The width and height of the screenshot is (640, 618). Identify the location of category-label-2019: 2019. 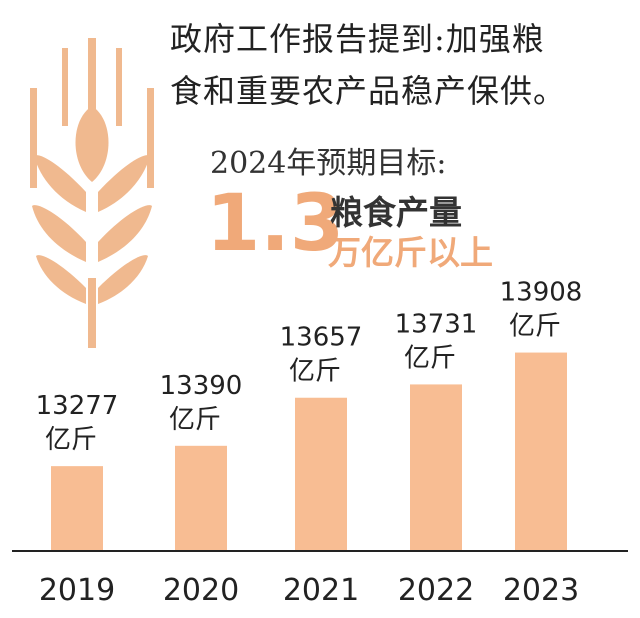
(77, 590).